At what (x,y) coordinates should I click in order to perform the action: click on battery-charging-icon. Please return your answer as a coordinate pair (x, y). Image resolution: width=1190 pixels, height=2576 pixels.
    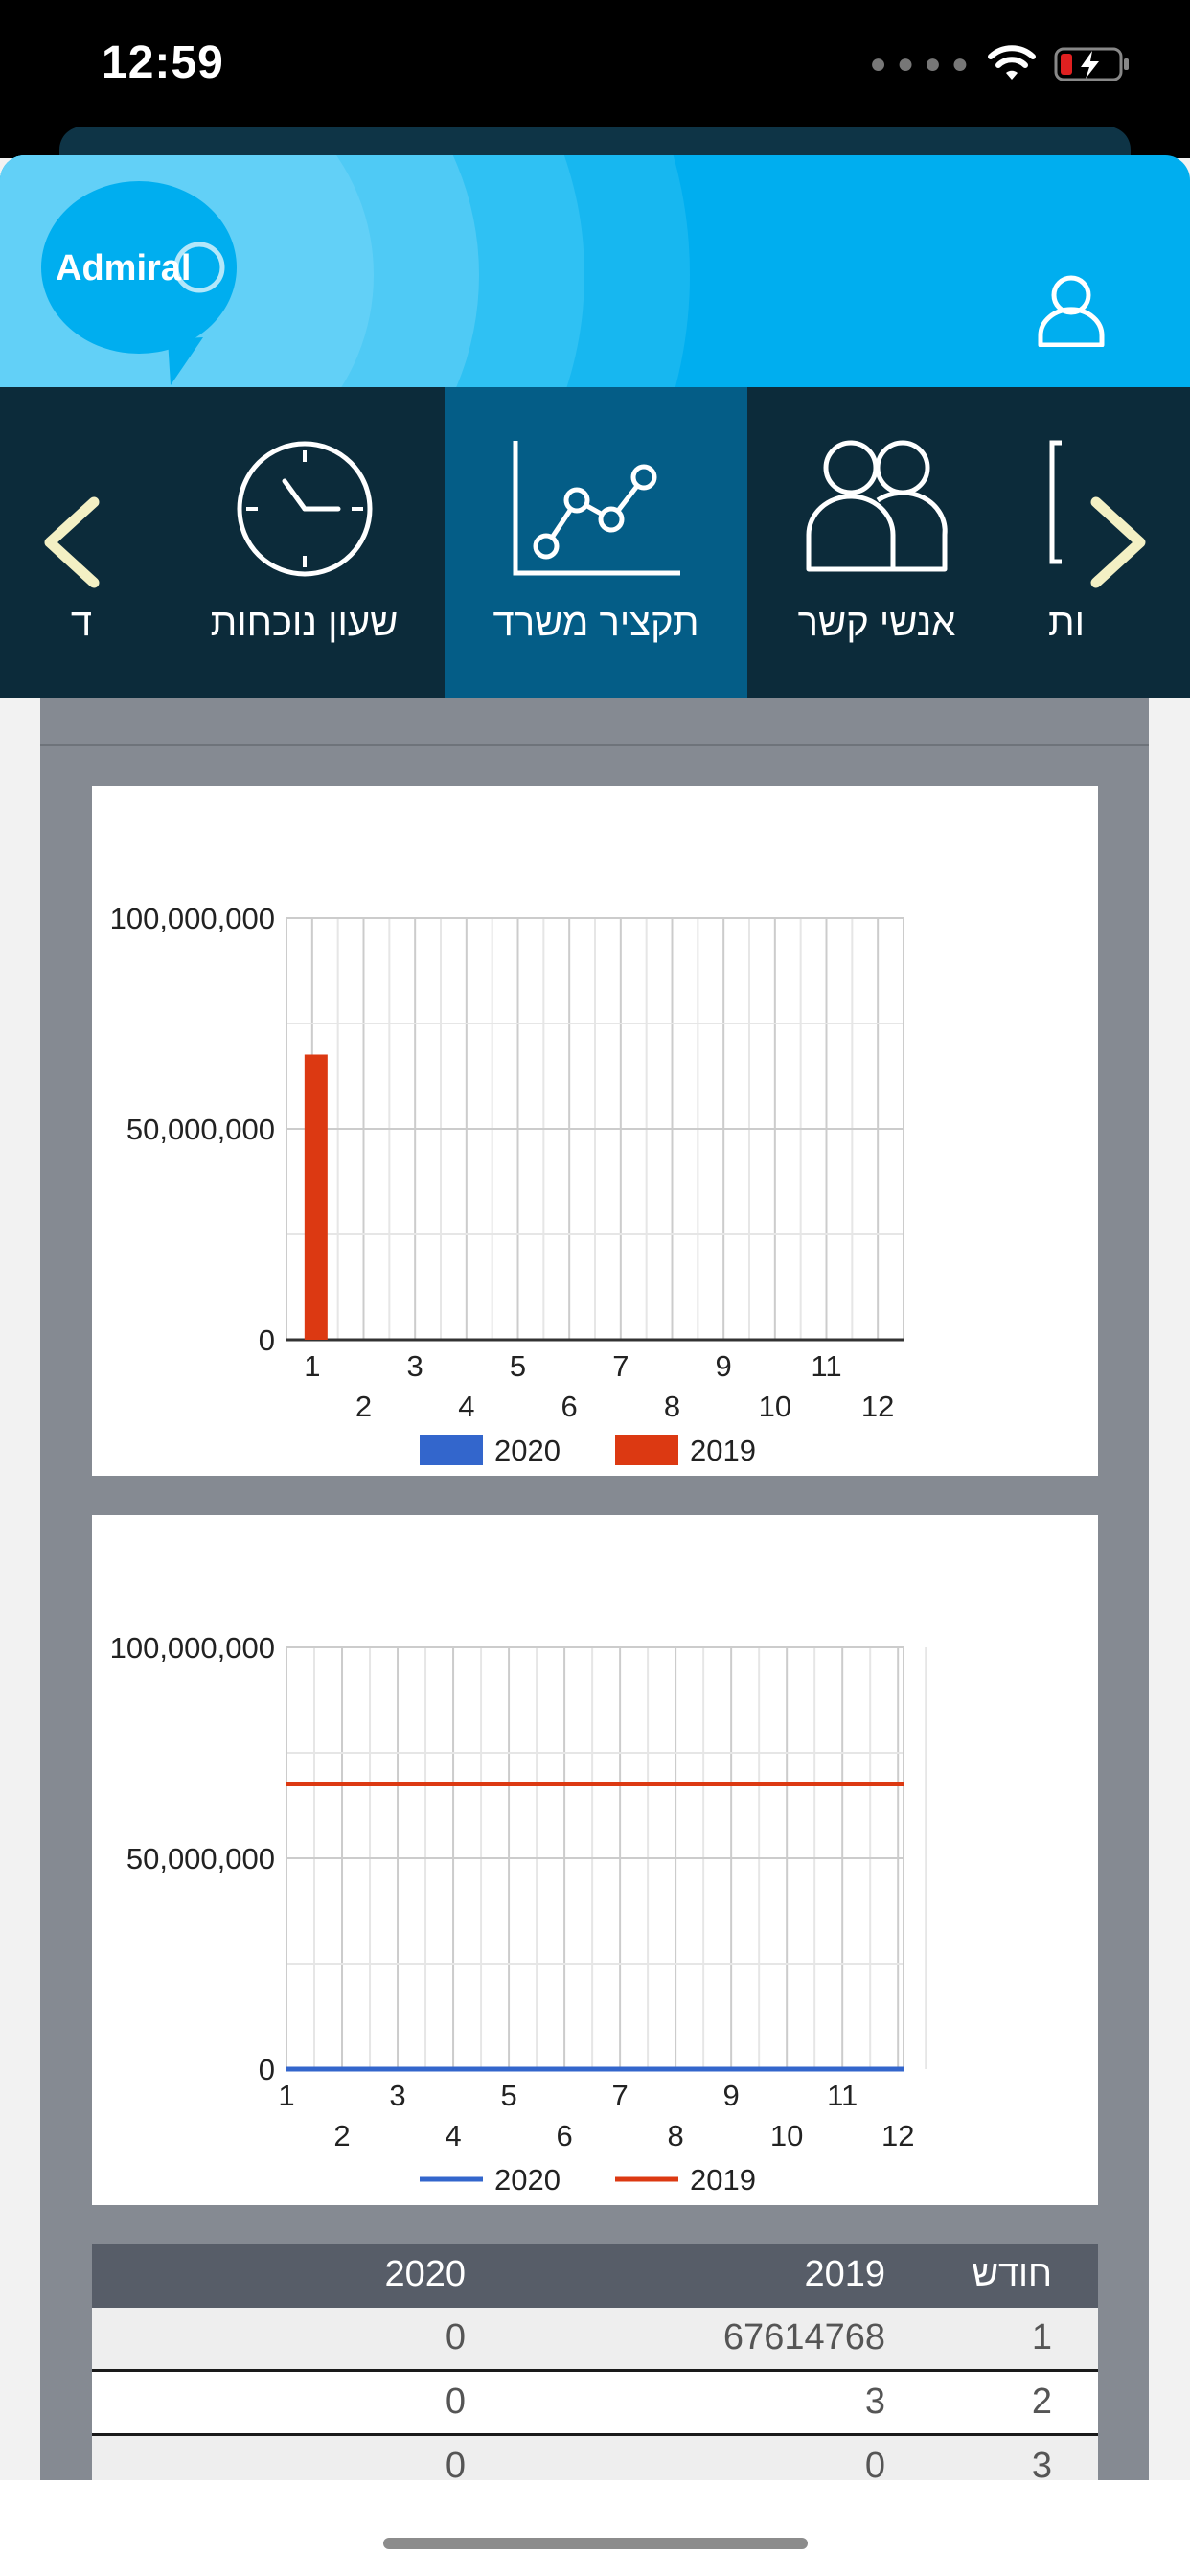
    Looking at the image, I should click on (1092, 64).